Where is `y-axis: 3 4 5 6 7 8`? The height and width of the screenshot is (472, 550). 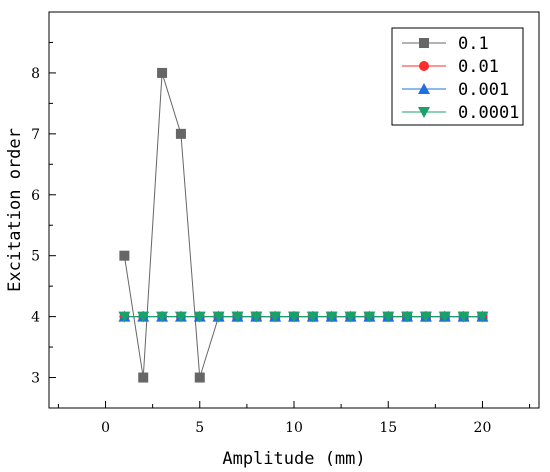
y-axis: 3 4 5 6 7 8 is located at coordinates (43, 225).